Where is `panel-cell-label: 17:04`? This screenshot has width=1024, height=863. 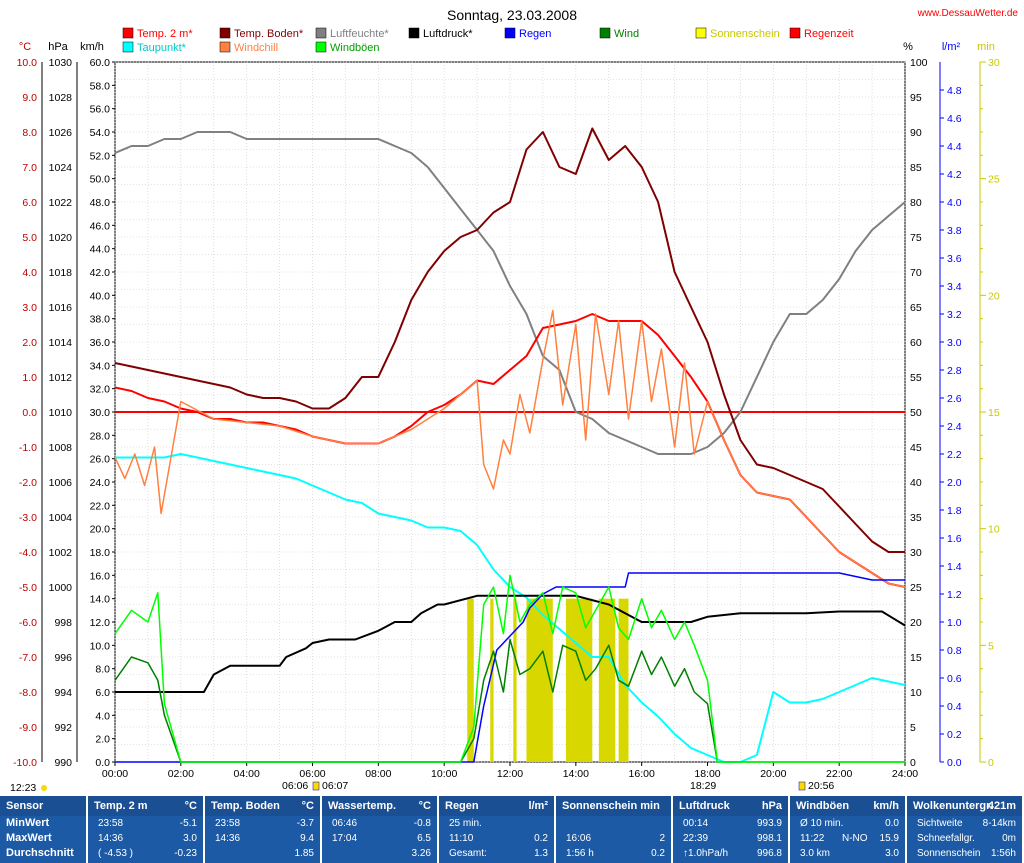
panel-cell-label: 17:04 is located at coordinates (345, 838).